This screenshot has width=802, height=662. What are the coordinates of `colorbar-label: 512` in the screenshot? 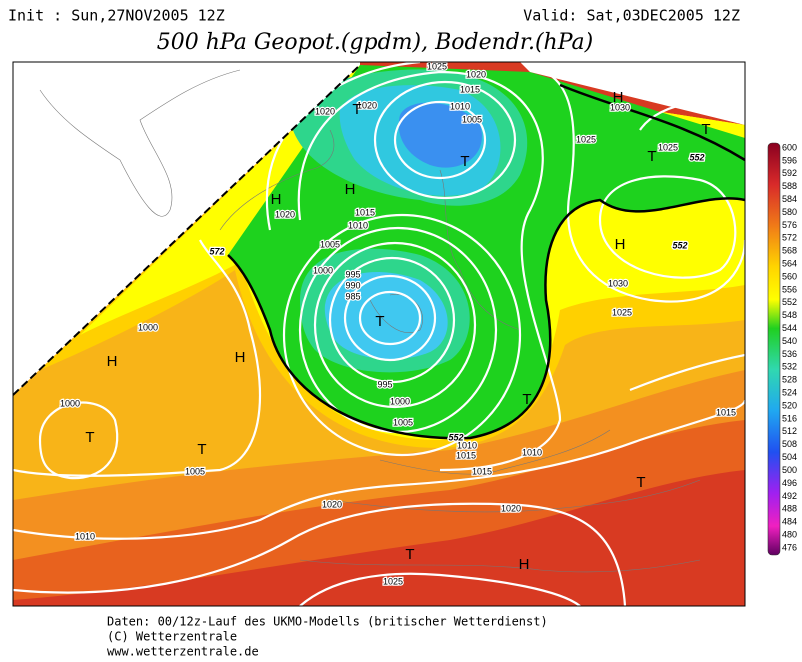 It's located at (789, 431).